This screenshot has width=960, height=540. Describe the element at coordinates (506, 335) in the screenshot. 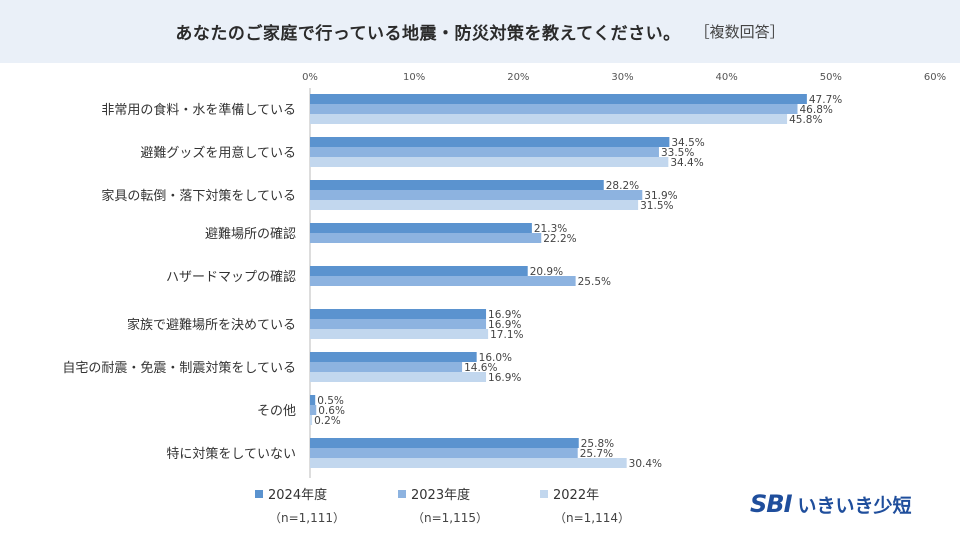

I see `data-label: 17.1%` at that location.